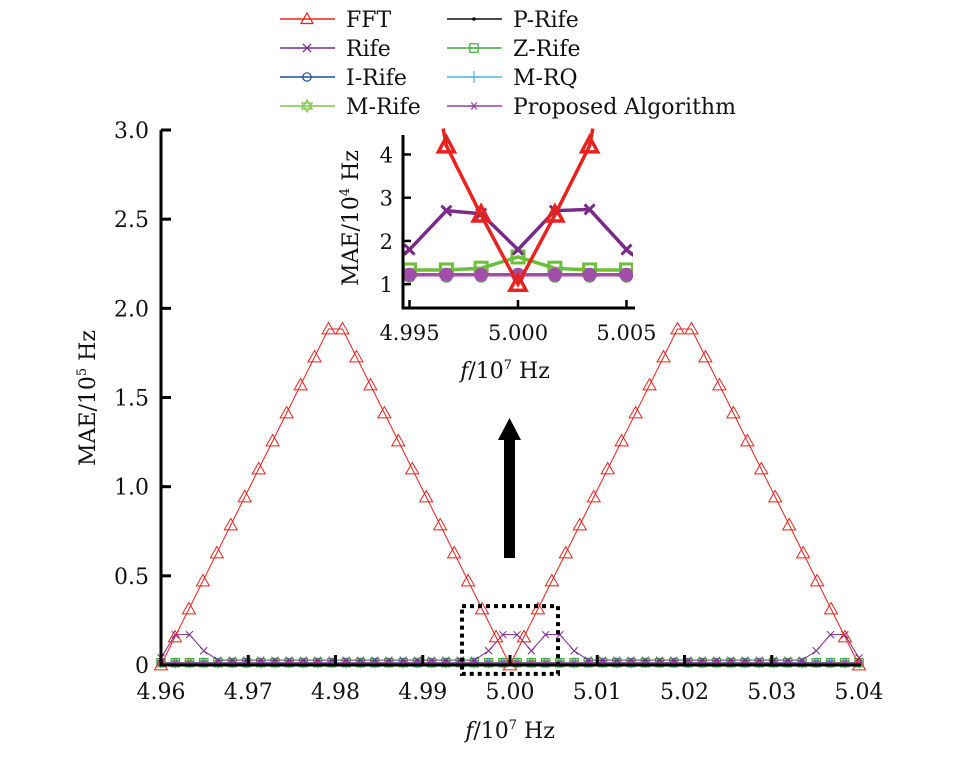 The image size is (958, 757). Describe the element at coordinates (386, 242) in the screenshot. I see `inset-y-tick-label: 2` at that location.